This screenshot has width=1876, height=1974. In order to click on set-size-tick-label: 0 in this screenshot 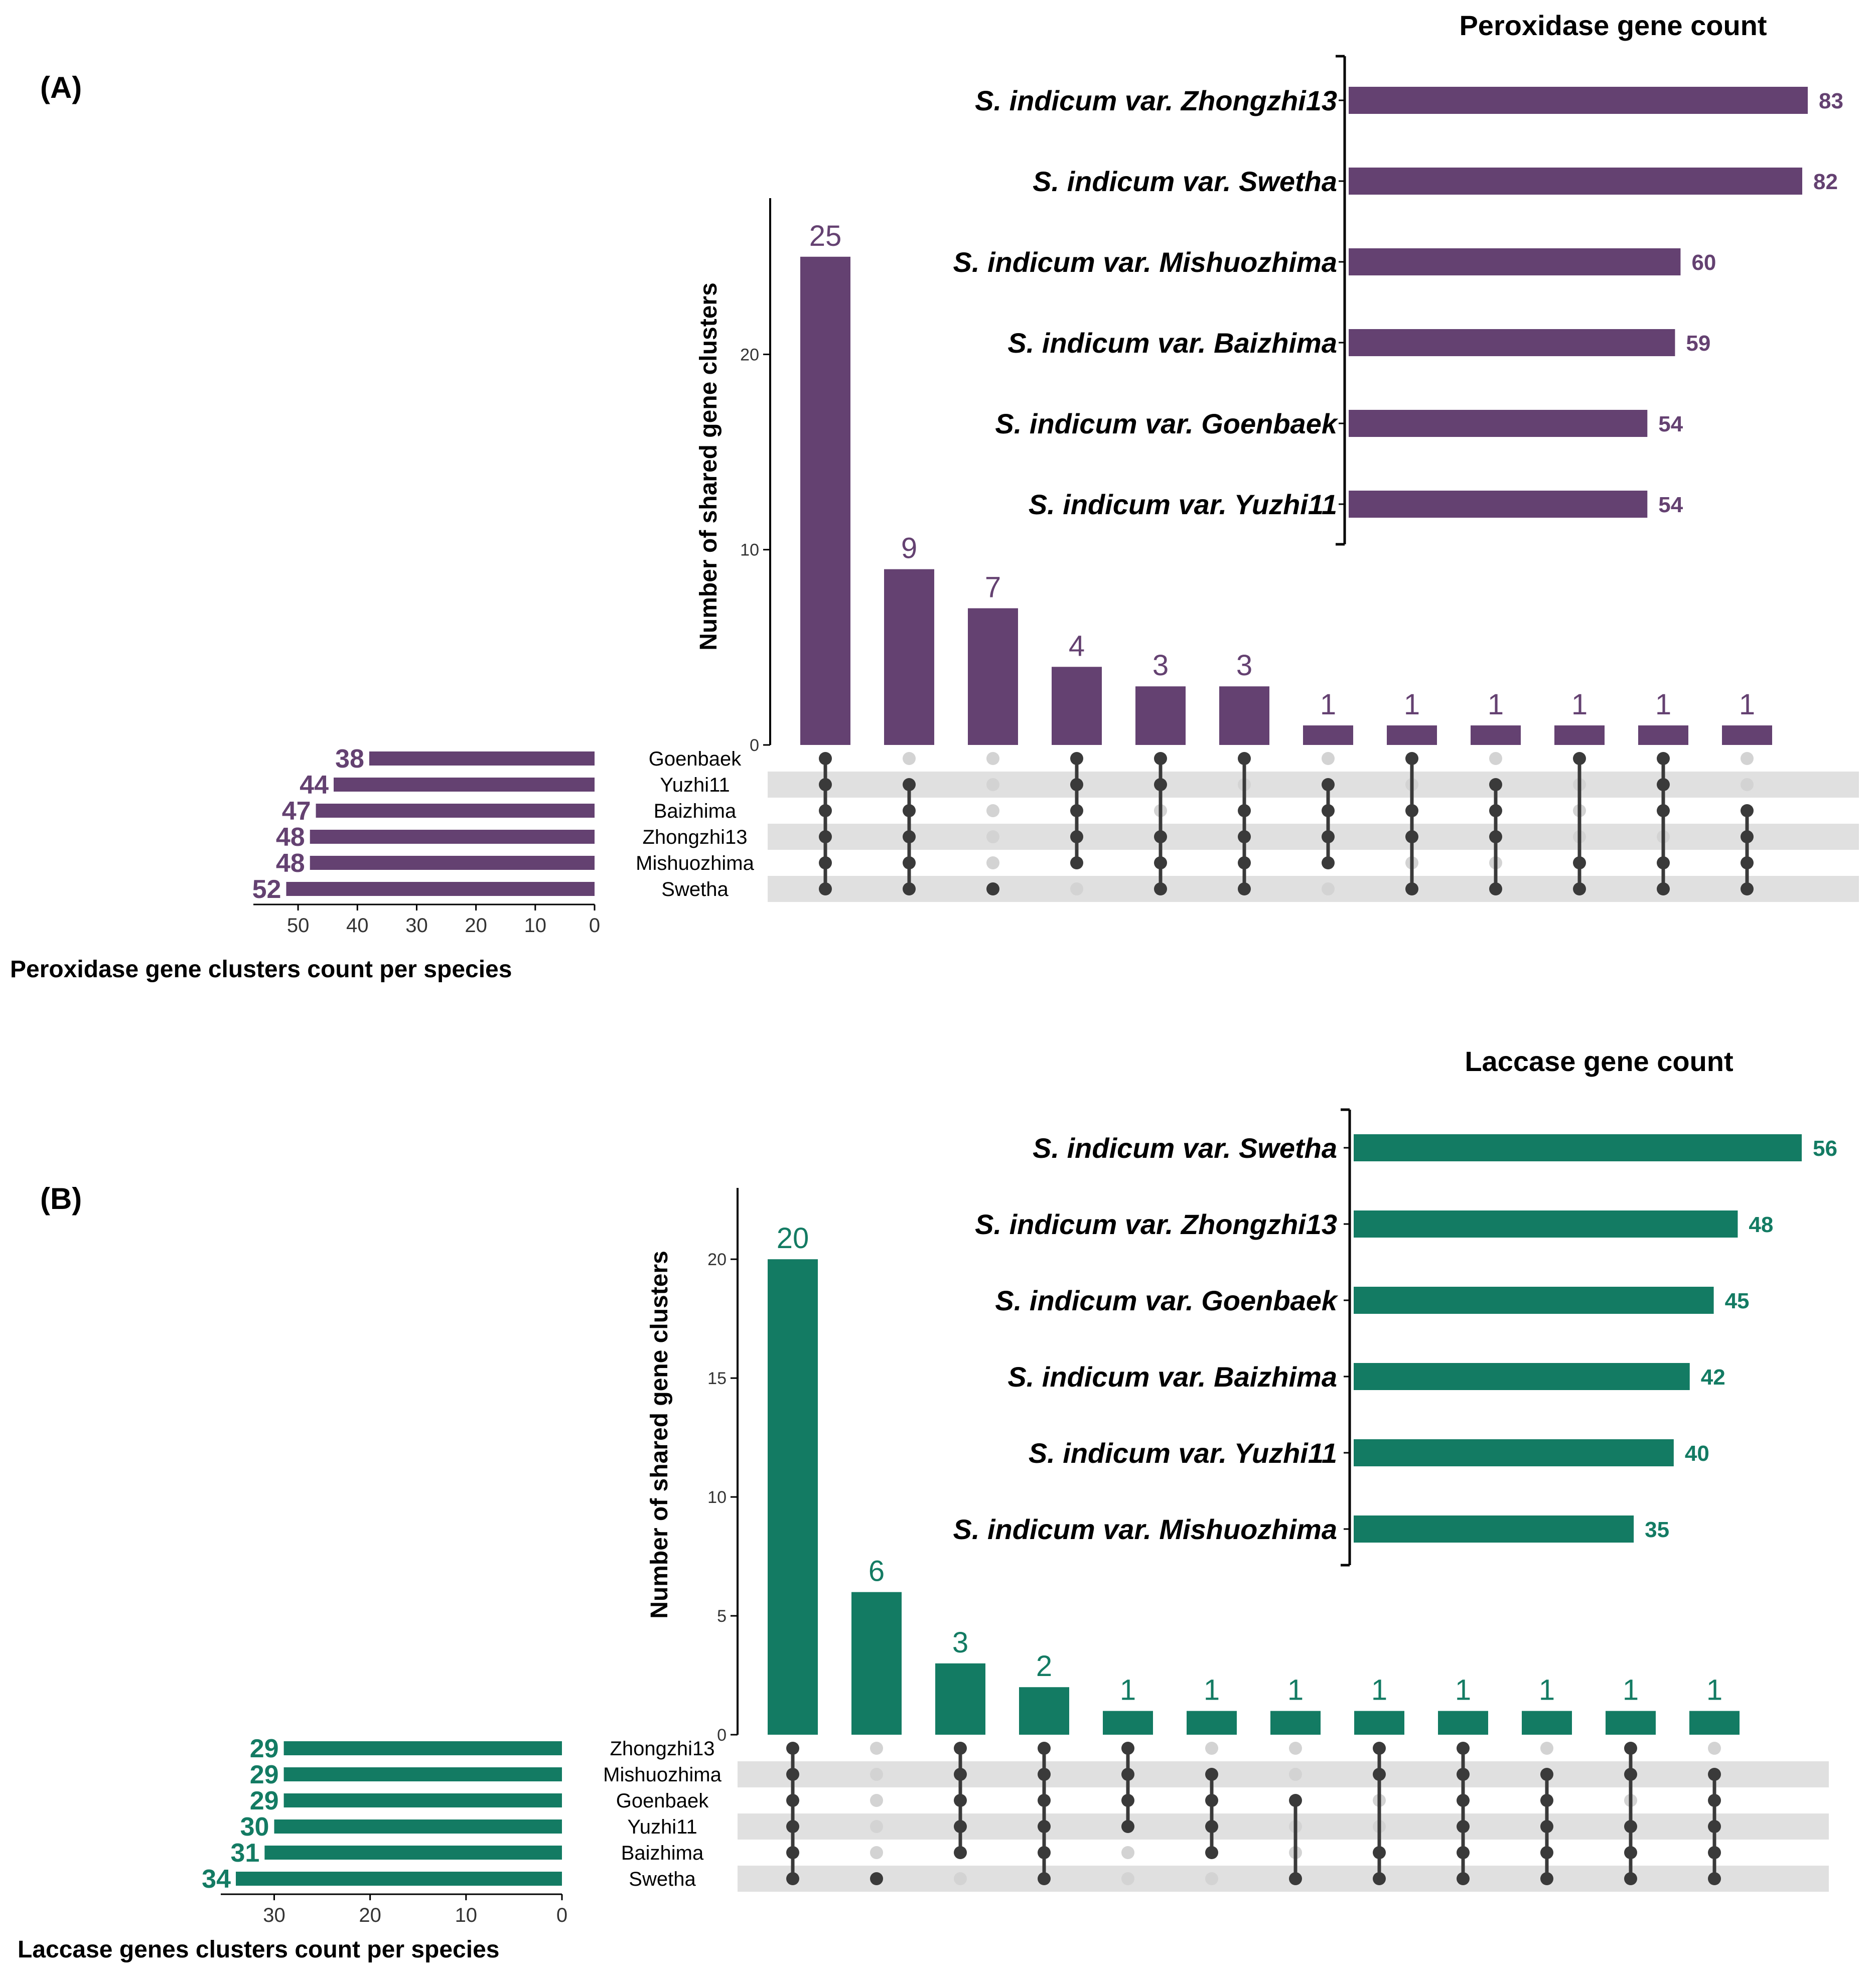, I will do `click(594, 926)`.